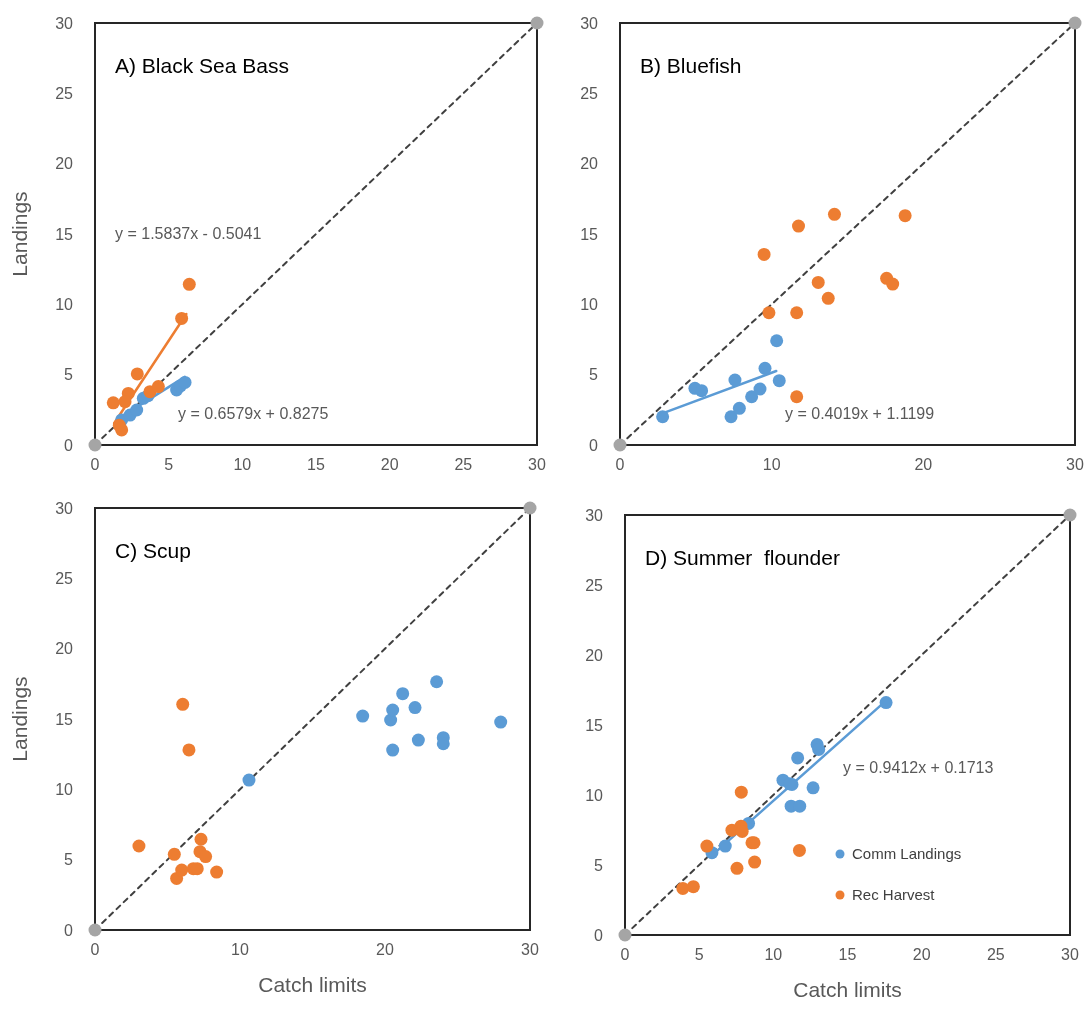 Image resolution: width=1091 pixels, height=1018 pixels. I want to click on legend-label: Comm Landings, so click(907, 854).